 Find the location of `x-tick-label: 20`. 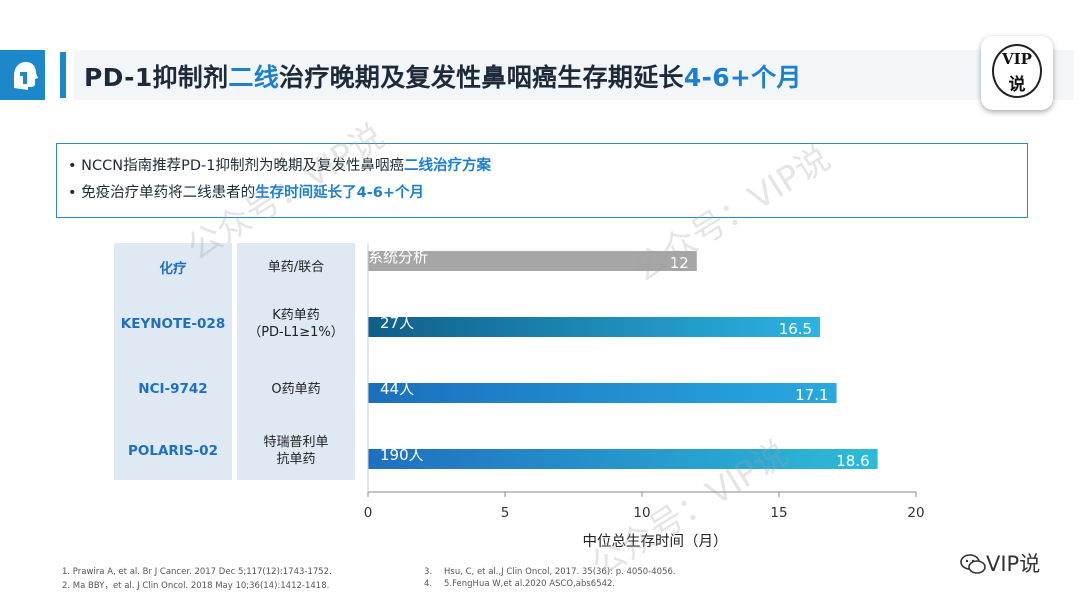

x-tick-label: 20 is located at coordinates (915, 513).